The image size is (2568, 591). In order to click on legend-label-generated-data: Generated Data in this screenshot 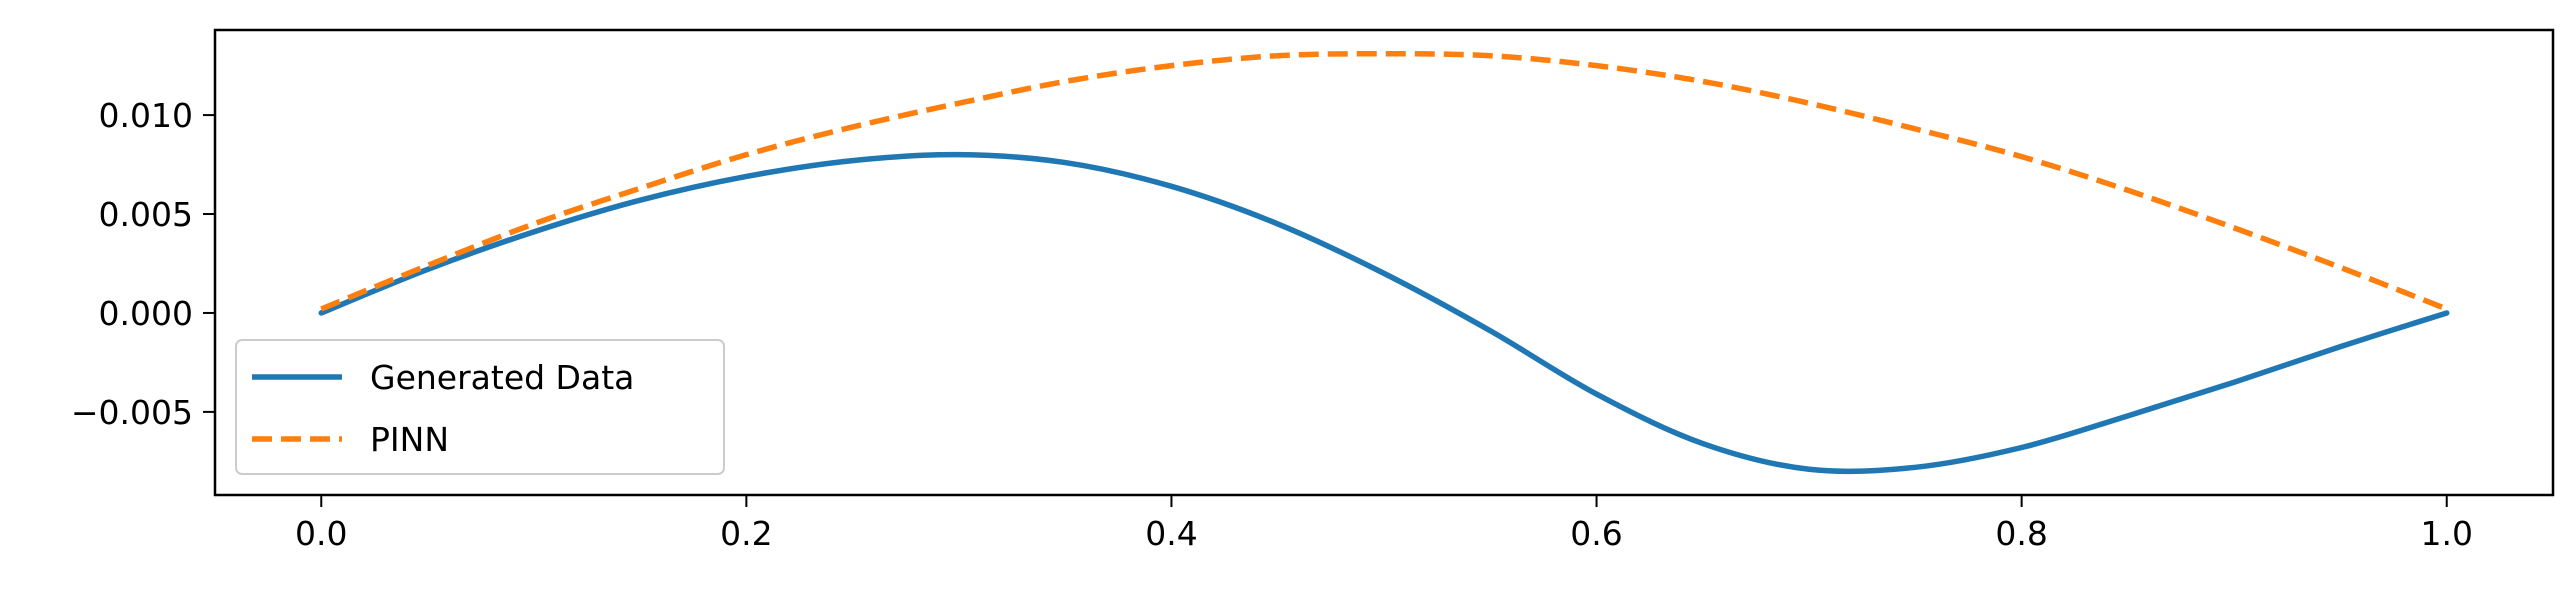, I will do `click(502, 377)`.